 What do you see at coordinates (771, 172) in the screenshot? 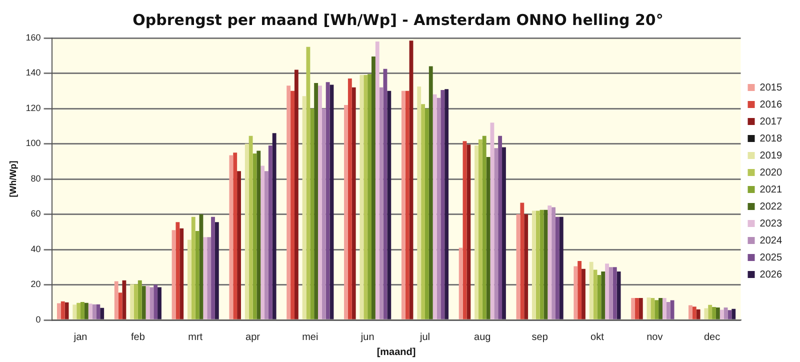
I see `legend-label: 2020` at bounding box center [771, 172].